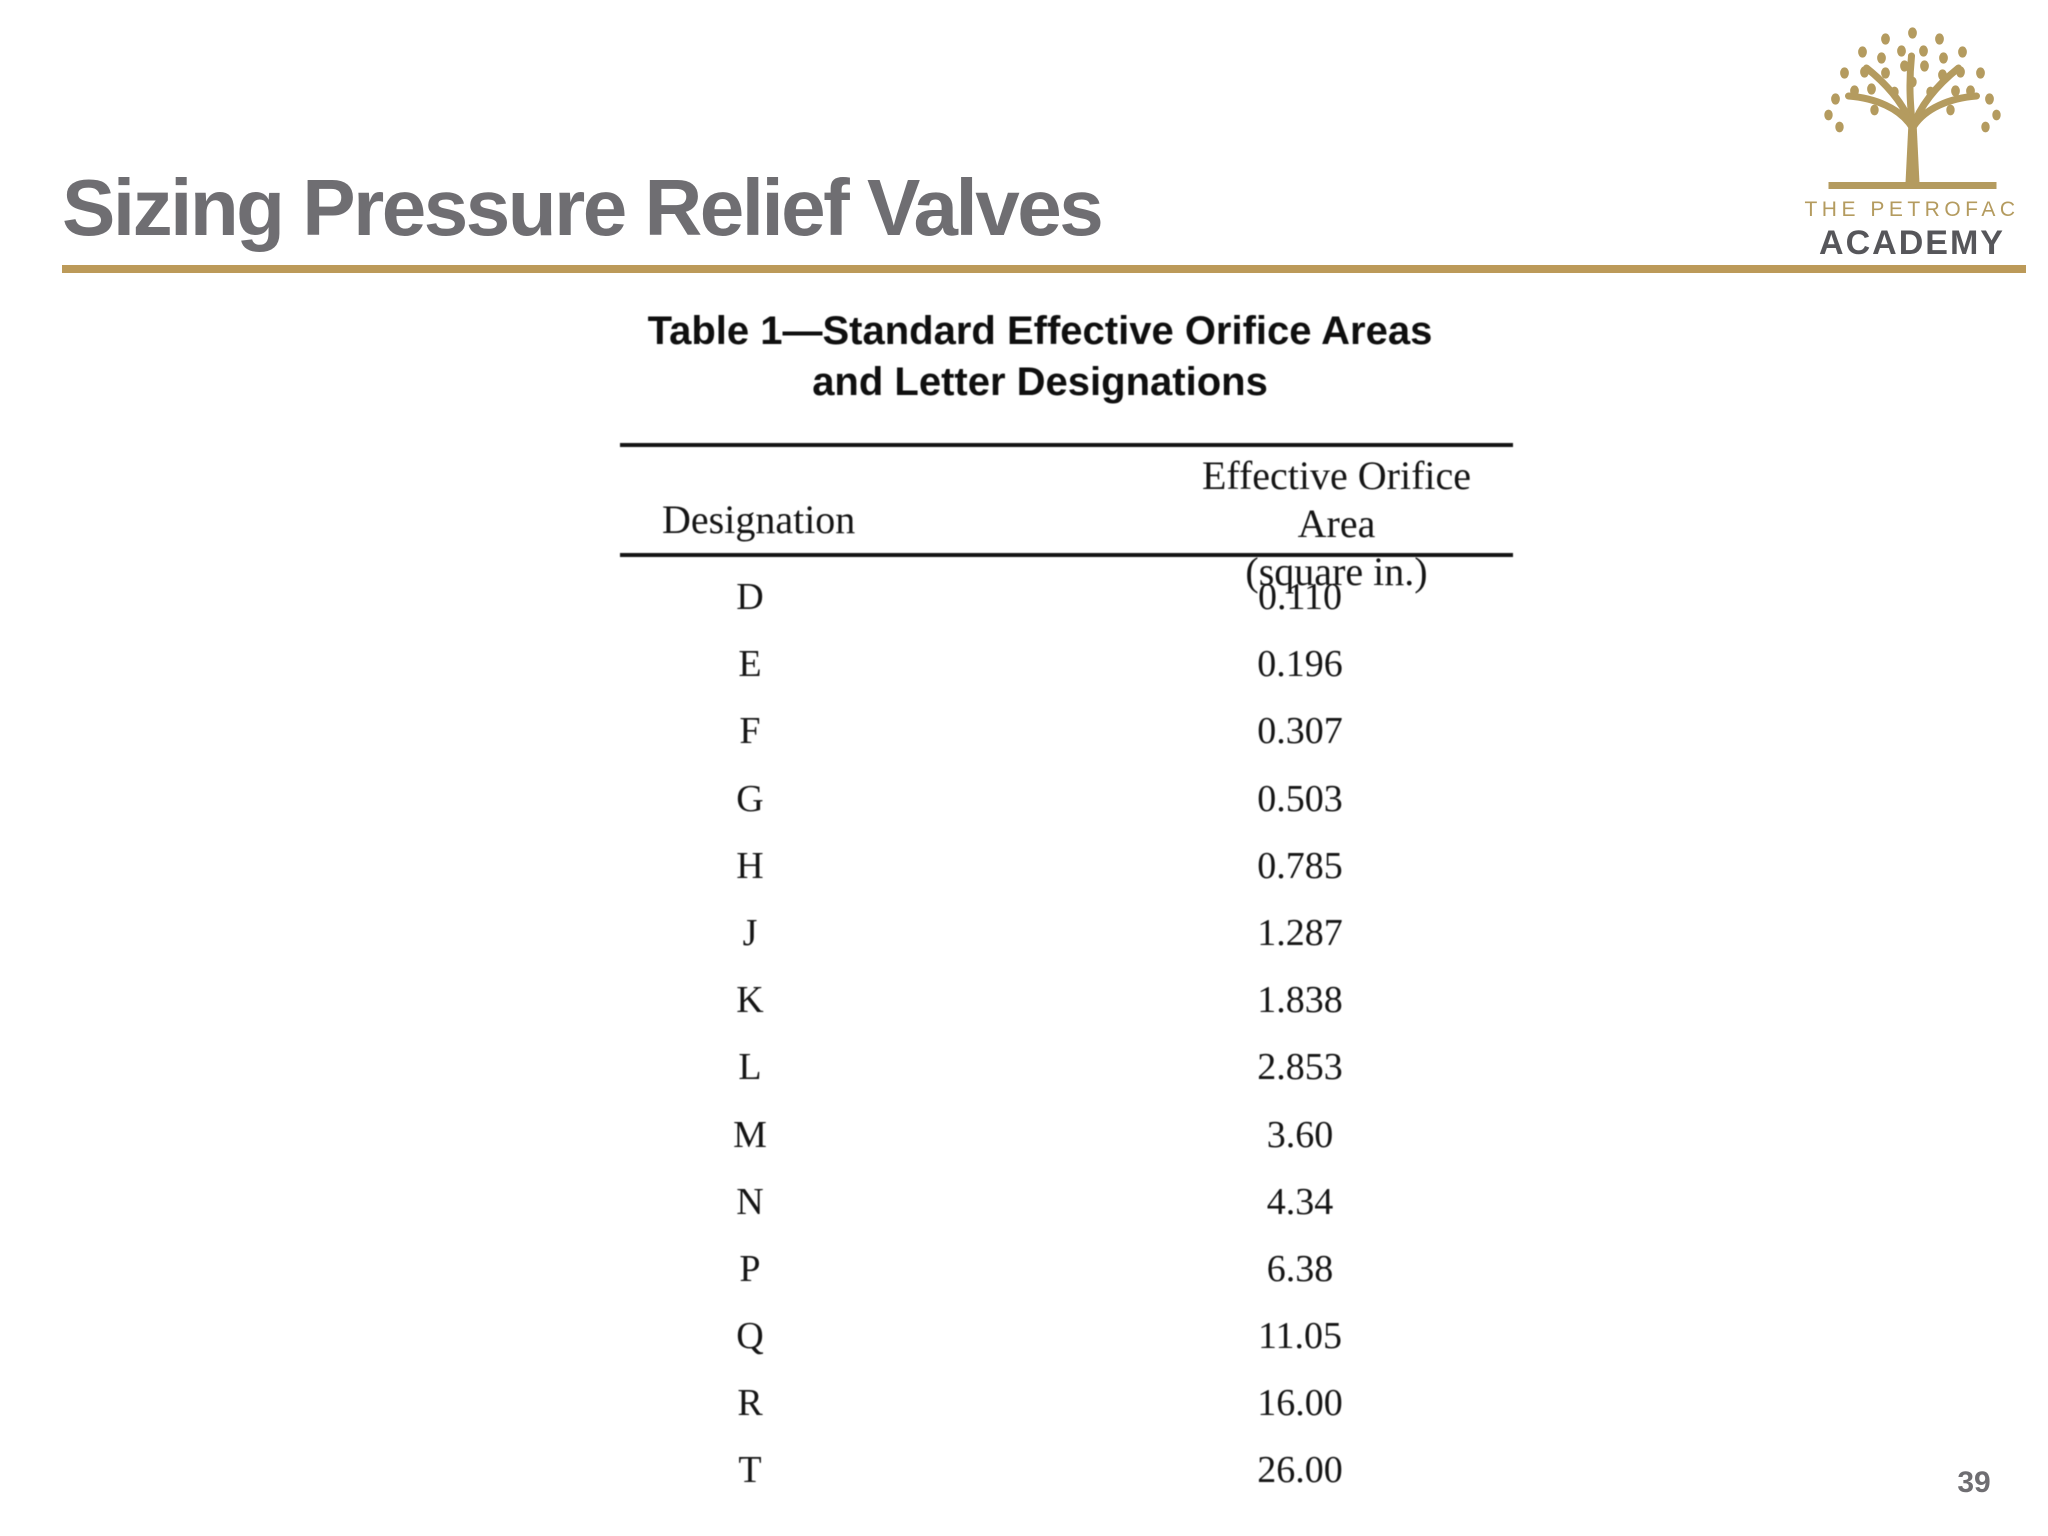 The image size is (2048, 1536). Describe the element at coordinates (1912, 243) in the screenshot. I see `logo-text-academy: ACADEMY` at that location.